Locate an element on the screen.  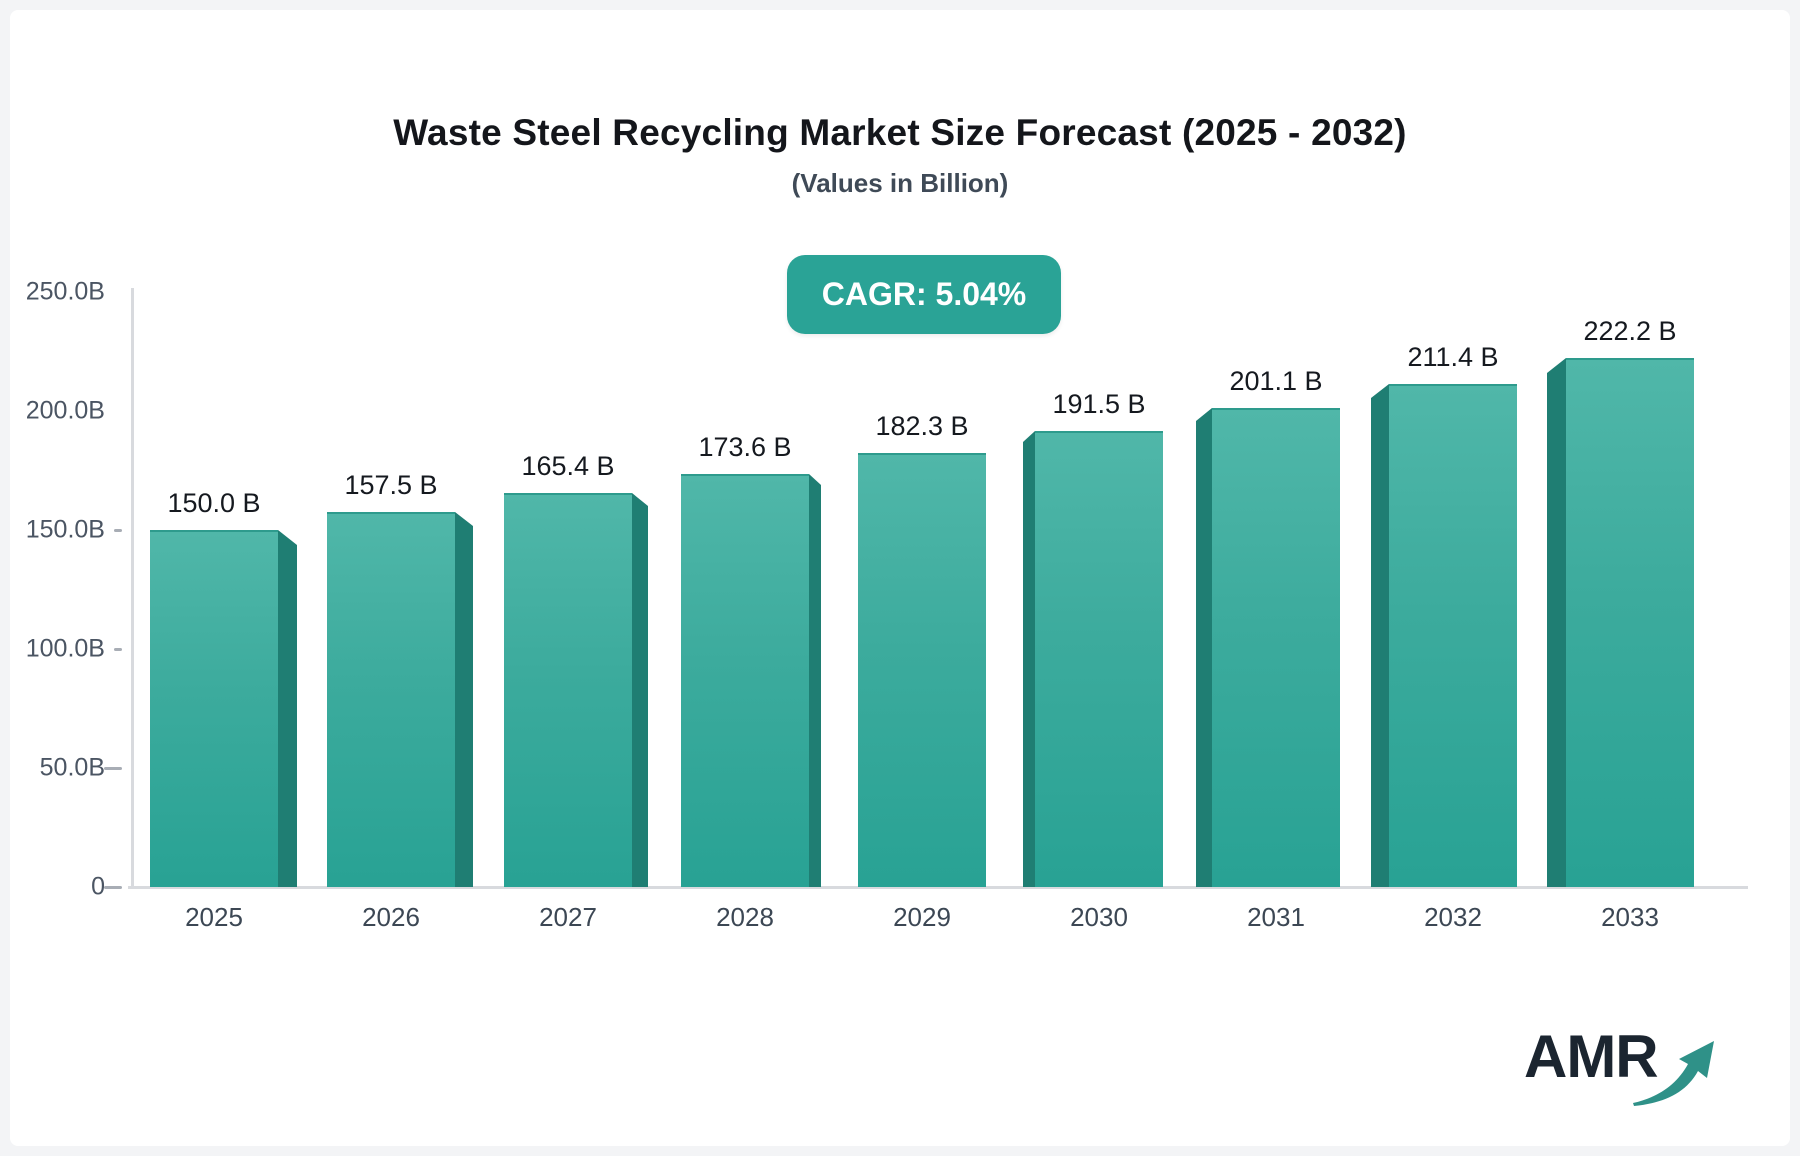
bar-2031 is located at coordinates (1268, 647).